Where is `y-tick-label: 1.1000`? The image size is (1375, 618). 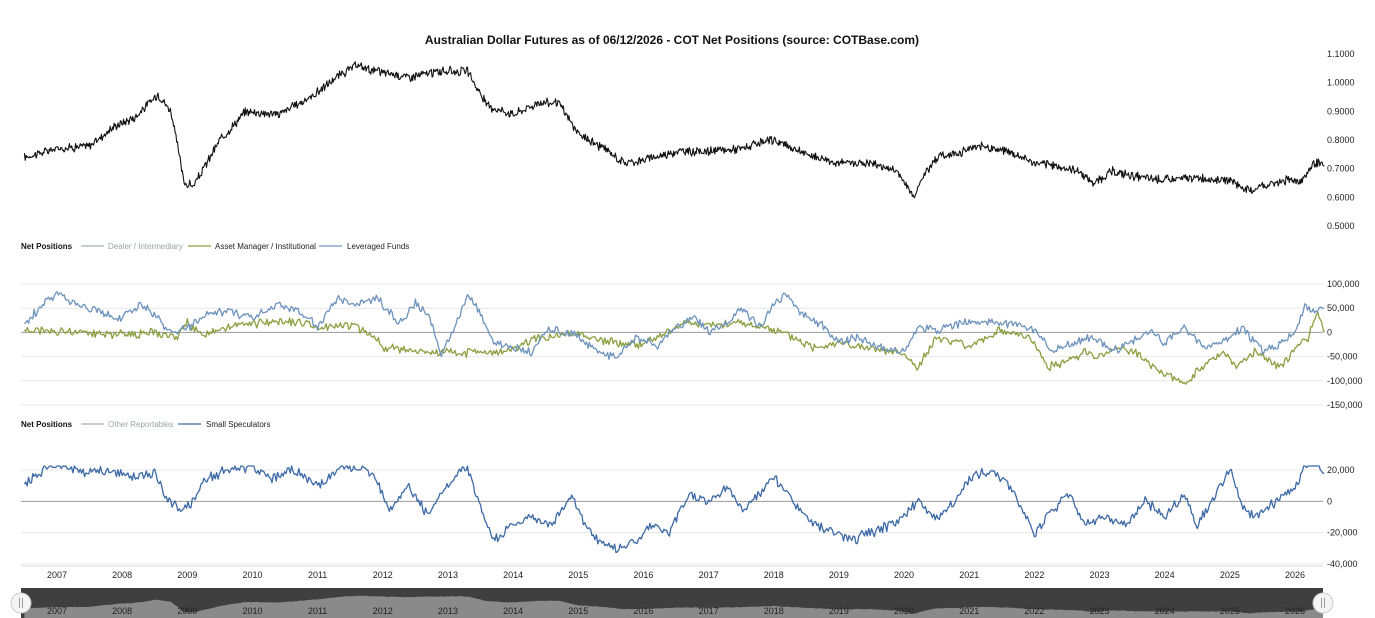 y-tick-label: 1.1000 is located at coordinates (1341, 54).